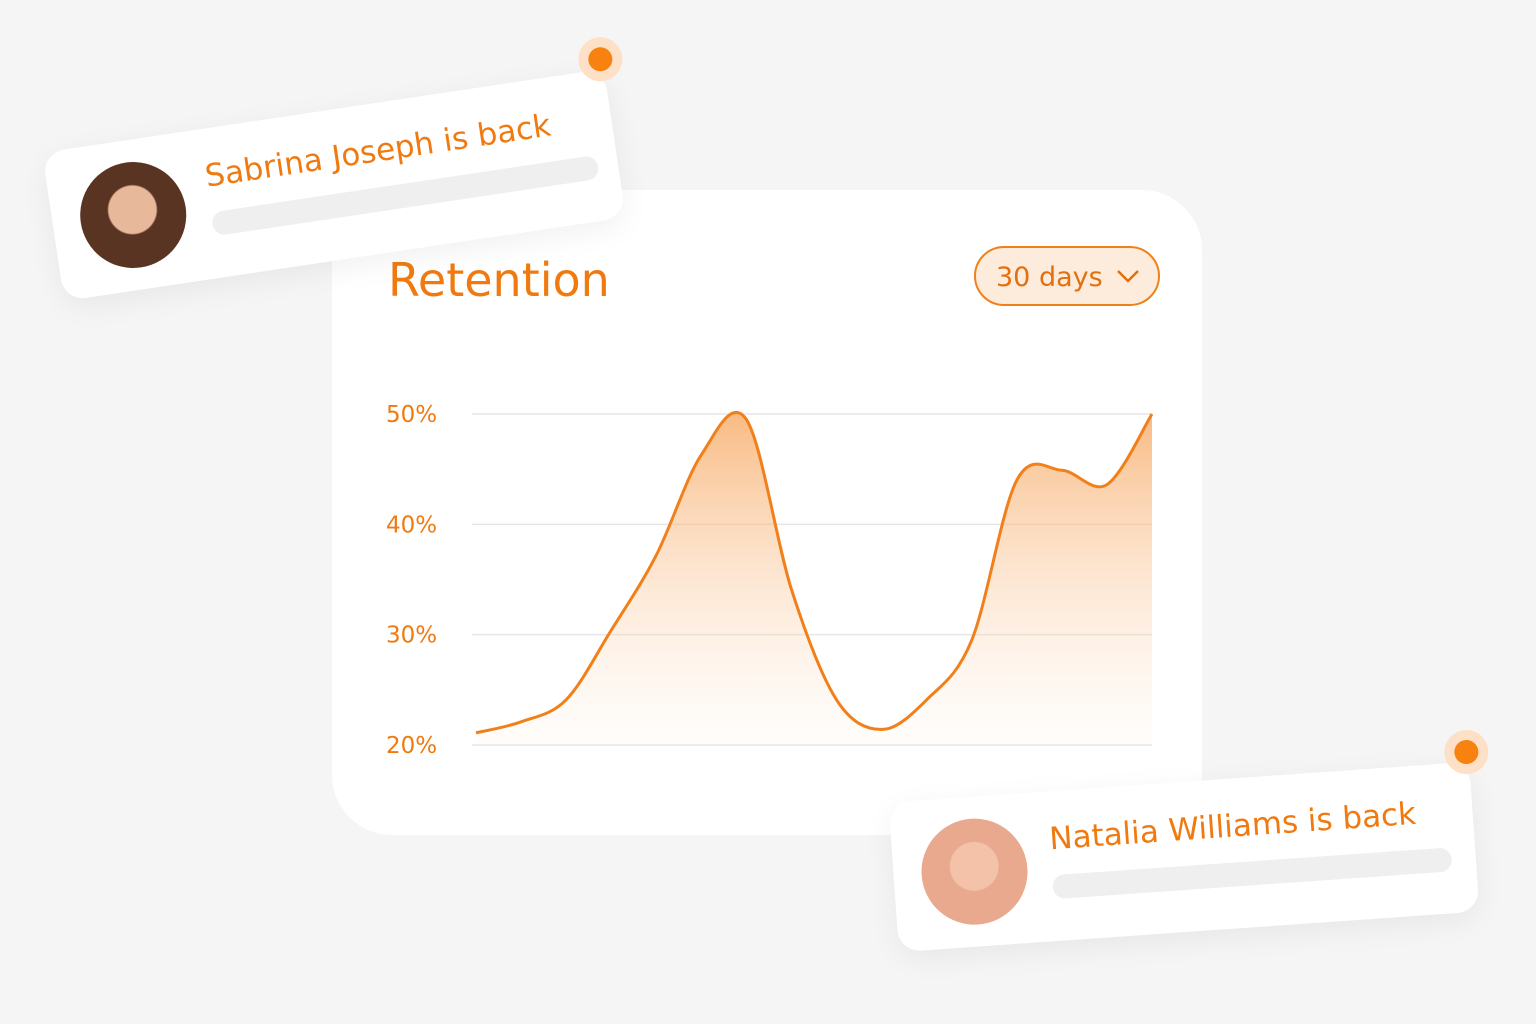  Describe the element at coordinates (411, 525) in the screenshot. I see `y-tick-label: 40%` at that location.